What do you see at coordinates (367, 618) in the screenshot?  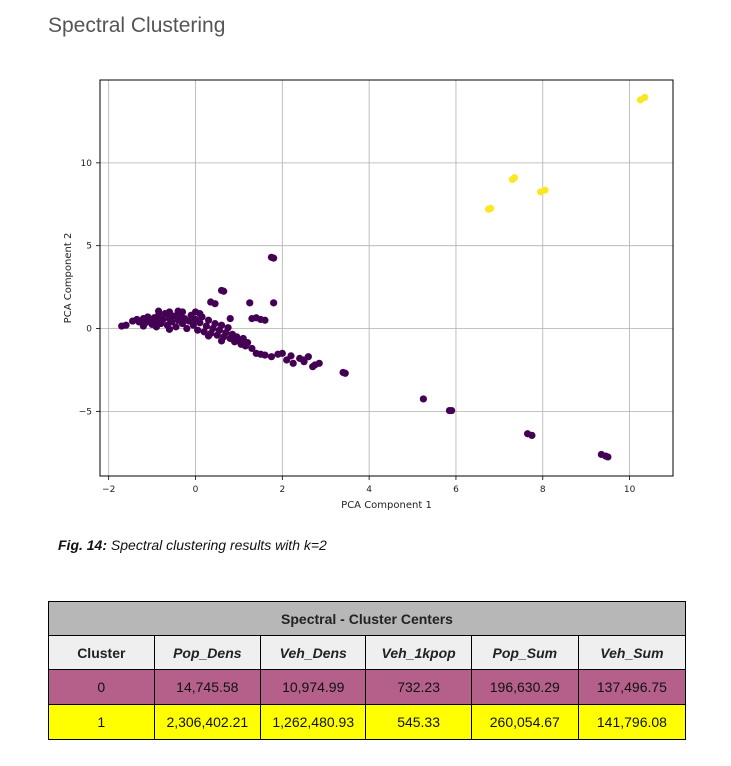 I see `table-title: Spectral - Cluster Centers` at bounding box center [367, 618].